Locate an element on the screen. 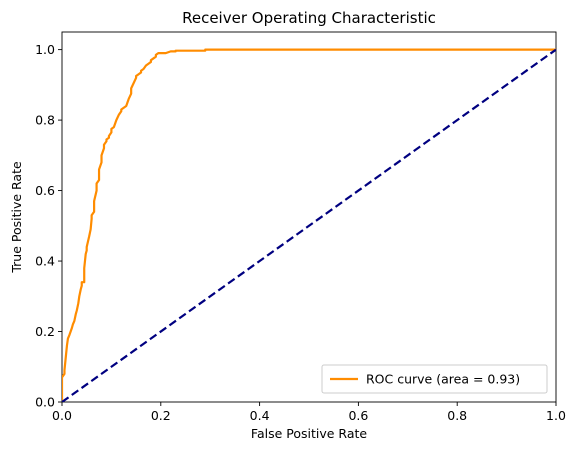 This screenshot has height=455, width=578. x-tick-label: 0.0 is located at coordinates (62, 415).